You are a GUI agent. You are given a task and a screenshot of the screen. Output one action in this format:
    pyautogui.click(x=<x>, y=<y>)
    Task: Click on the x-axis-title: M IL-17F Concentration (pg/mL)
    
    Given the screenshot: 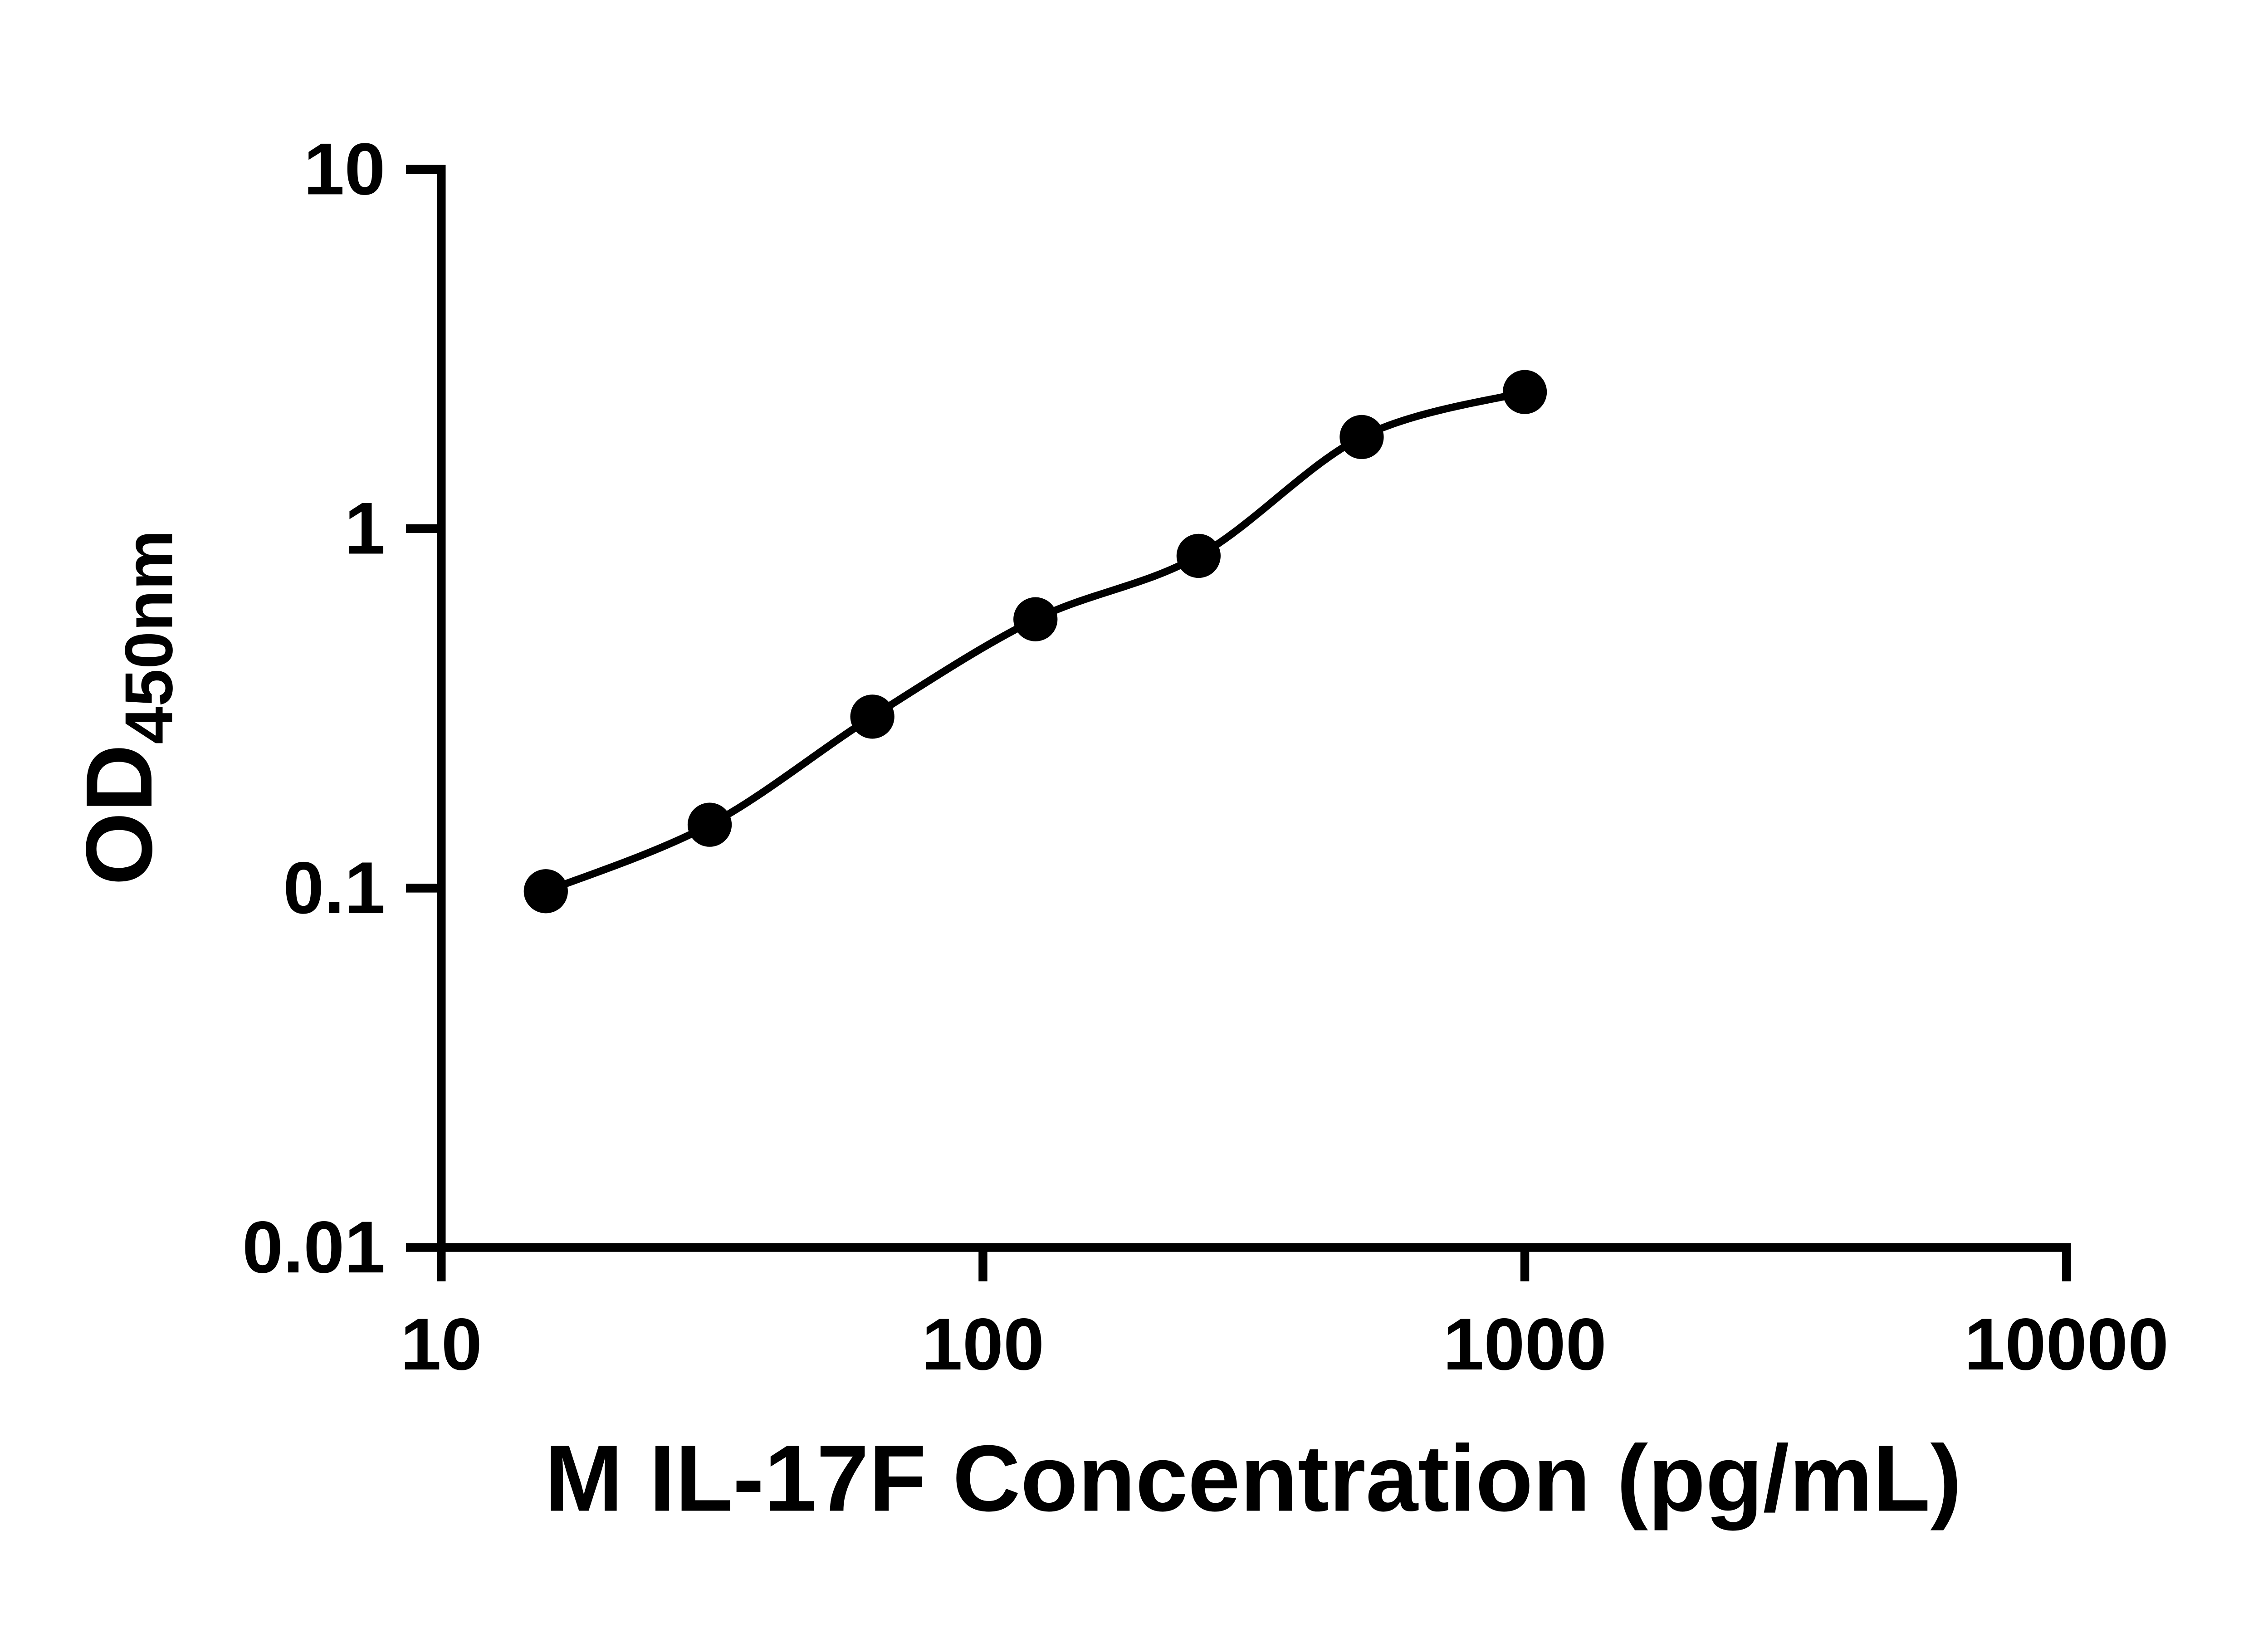 What is the action you would take?
    pyautogui.click(x=1254, y=1477)
    